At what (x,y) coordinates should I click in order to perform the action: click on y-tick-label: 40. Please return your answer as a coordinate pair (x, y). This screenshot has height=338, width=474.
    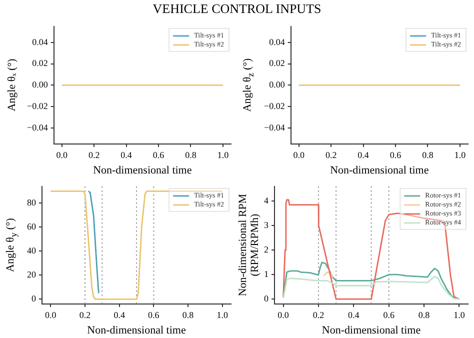
    Looking at the image, I should click on (31, 251).